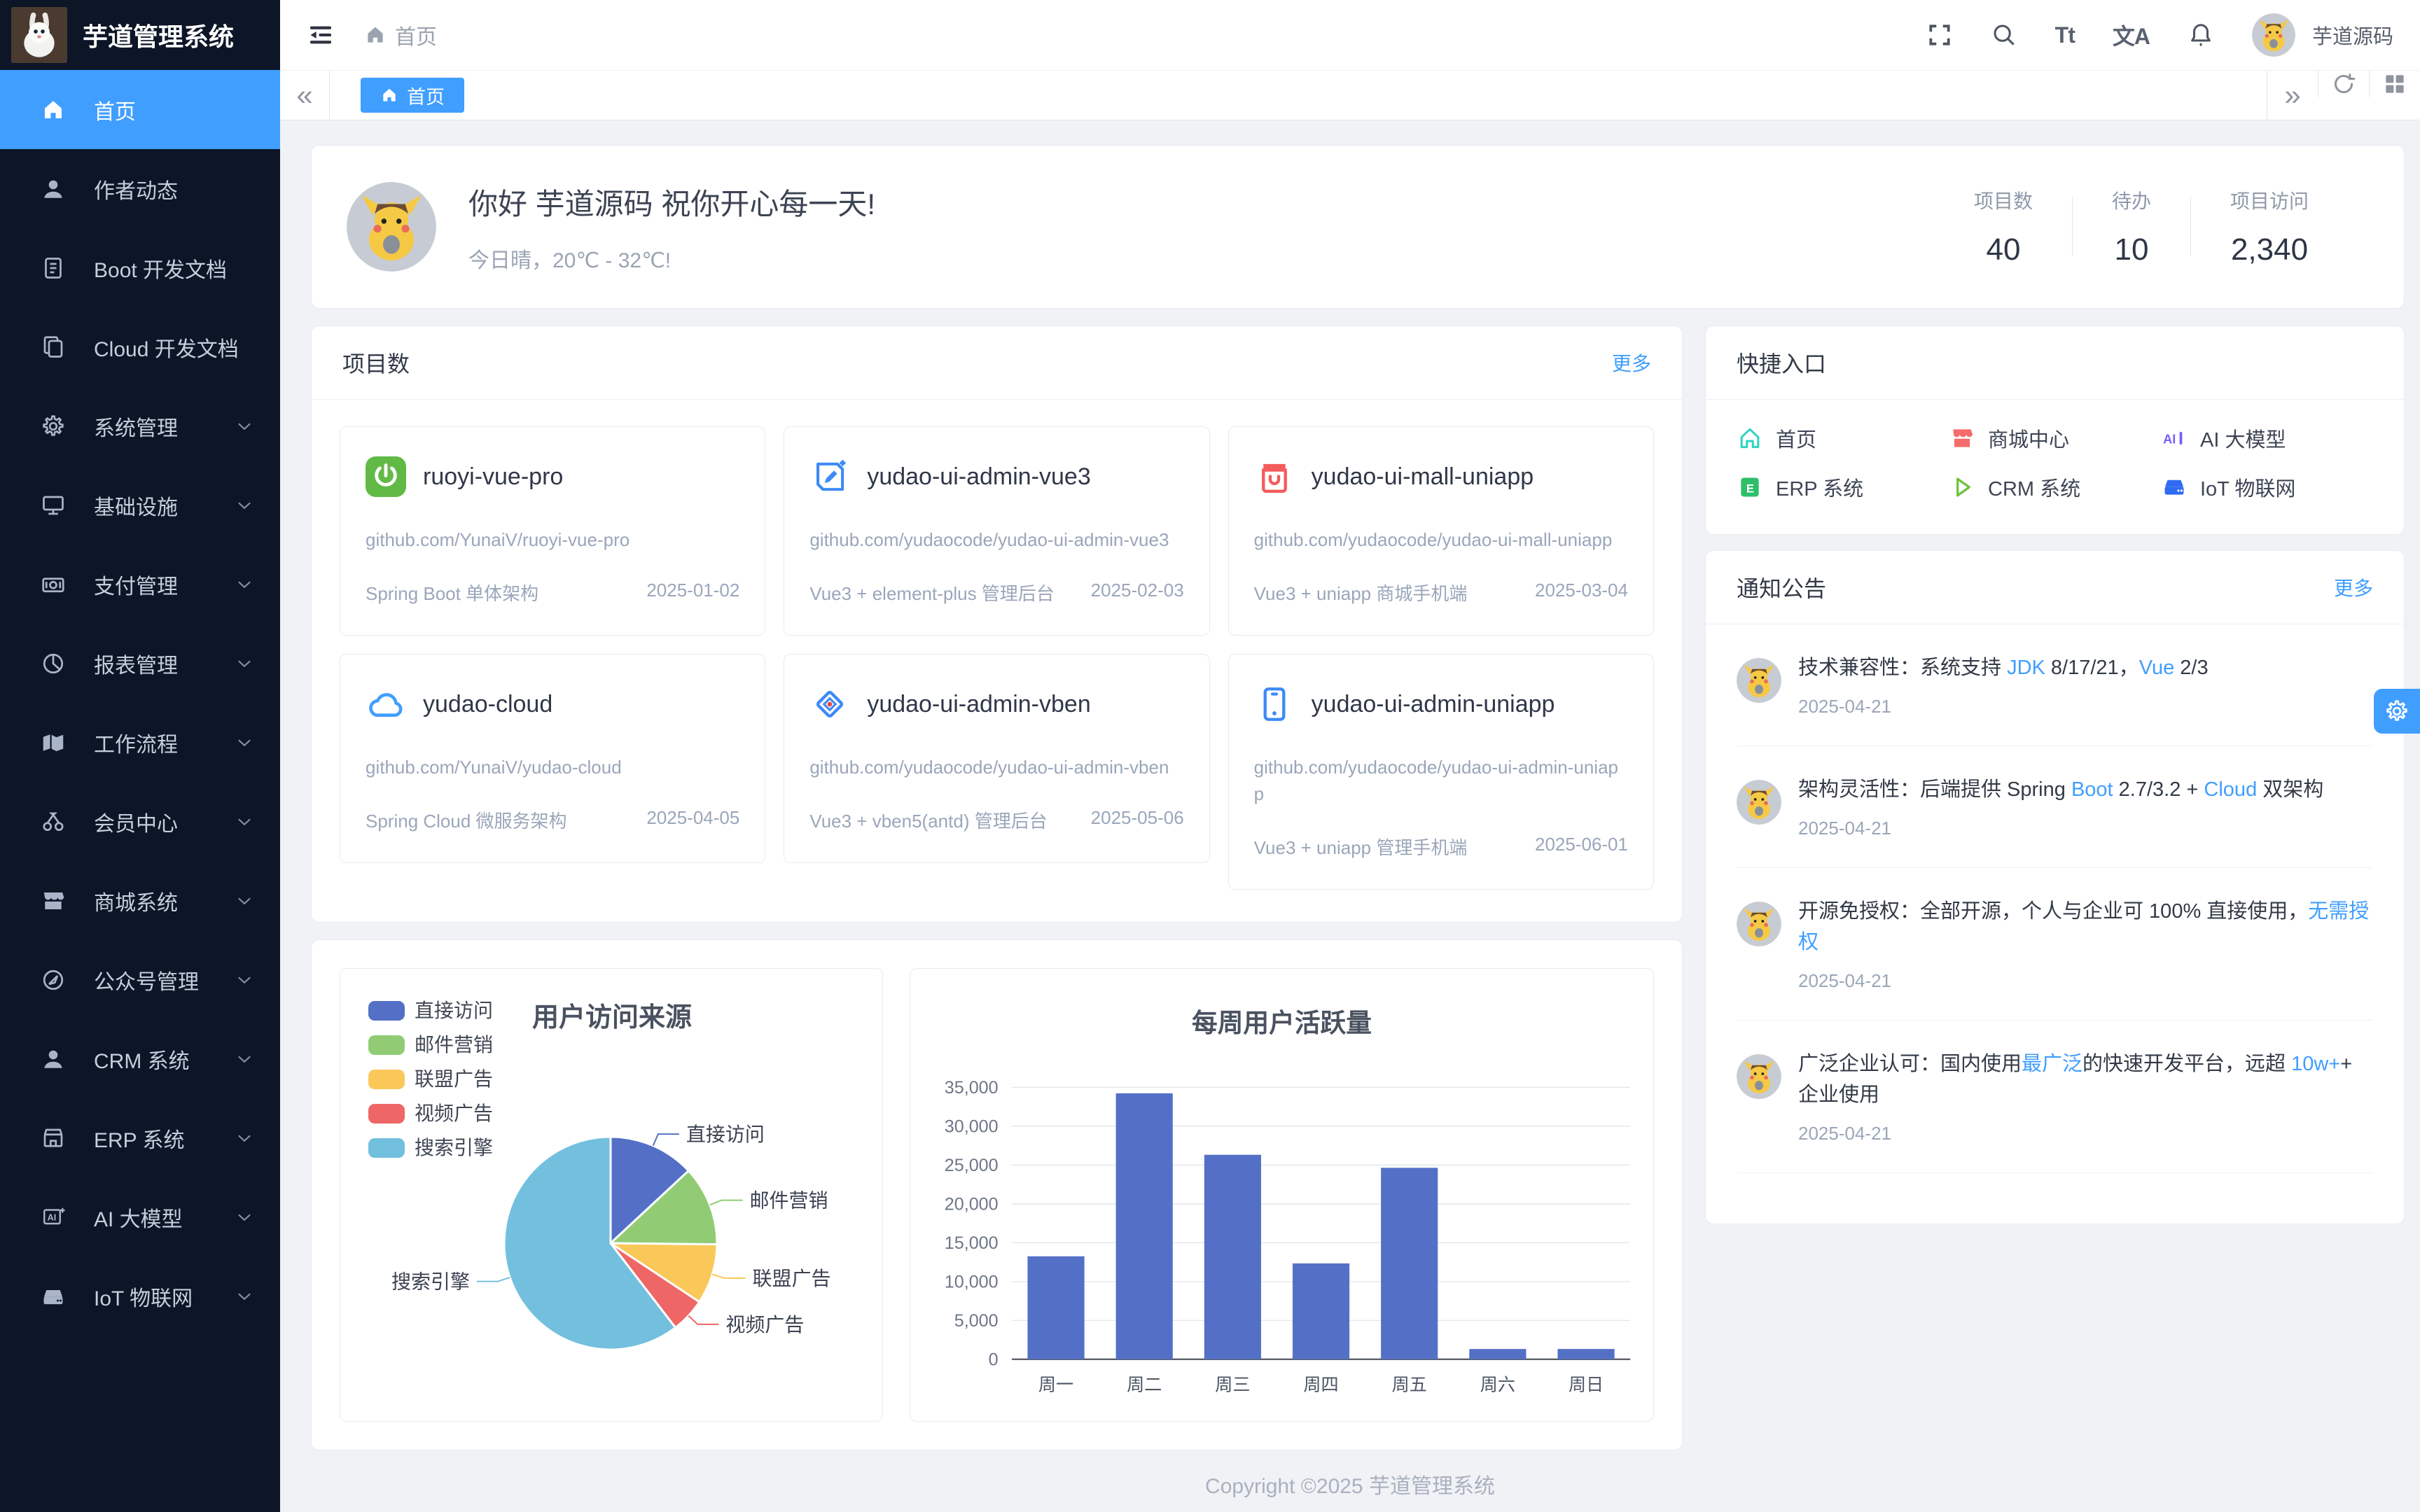 Image resolution: width=2420 pixels, height=1512 pixels. I want to click on shortcut-2: AI AI 大模型, so click(2267, 438).